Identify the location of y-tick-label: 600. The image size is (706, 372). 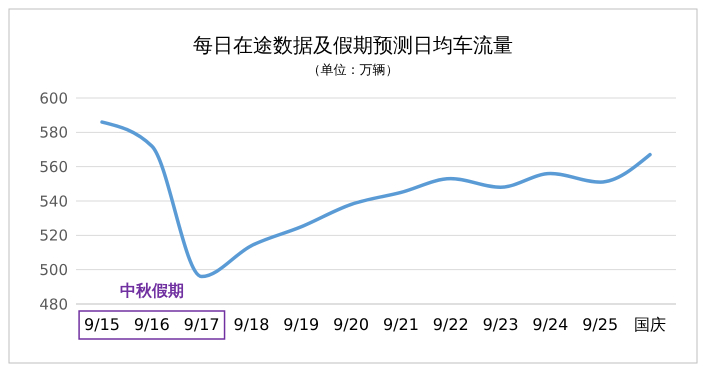
(53, 98).